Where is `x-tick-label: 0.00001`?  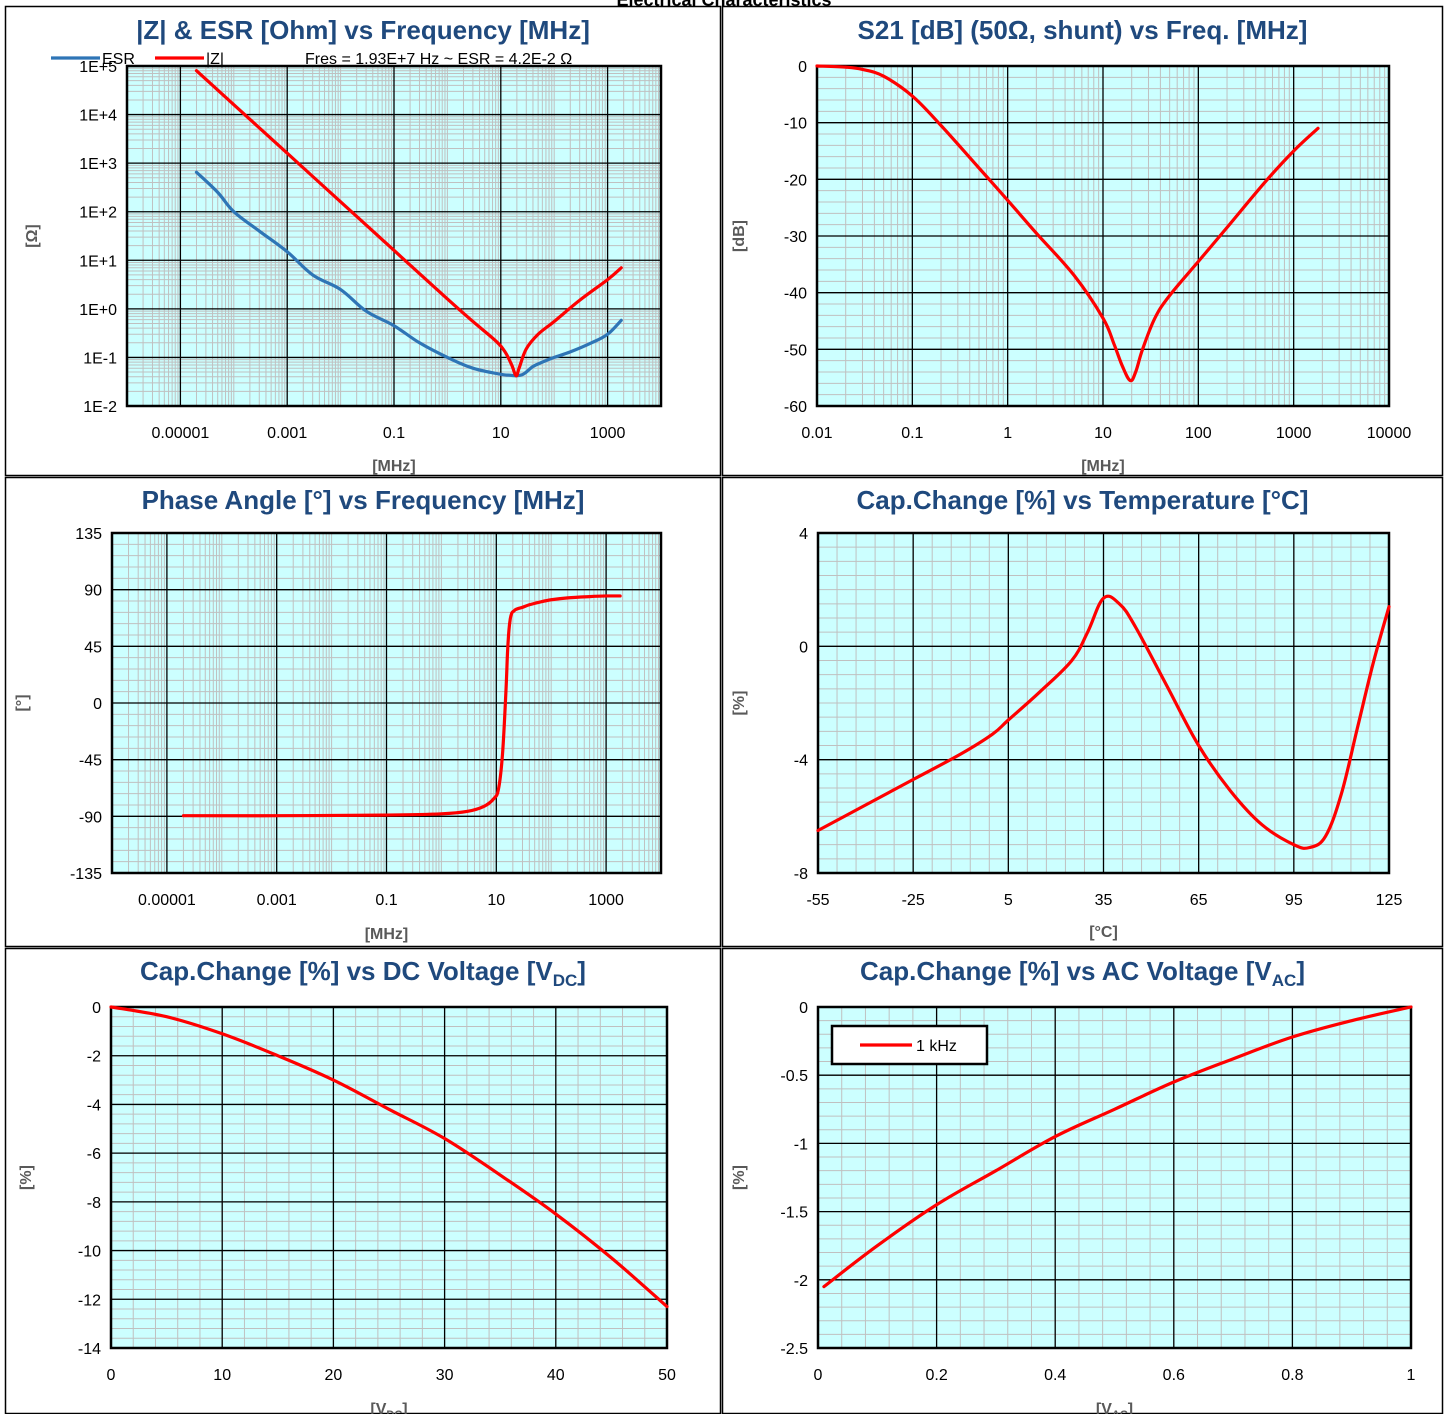
x-tick-label: 0.00001 is located at coordinates (167, 900).